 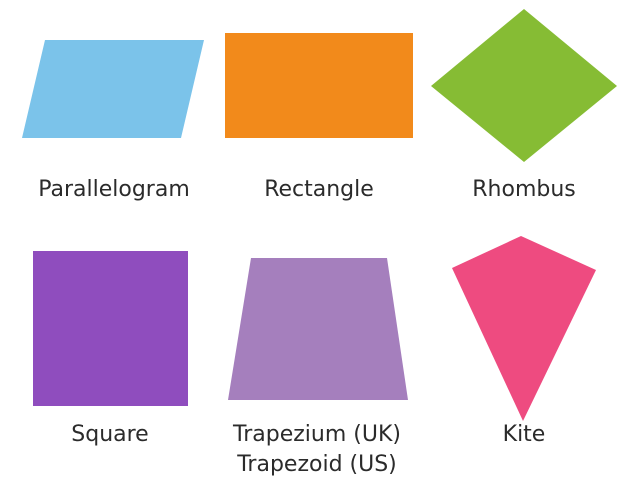 What do you see at coordinates (317, 464) in the screenshot?
I see `trapezium-label-line2: Trapezoid (US)` at bounding box center [317, 464].